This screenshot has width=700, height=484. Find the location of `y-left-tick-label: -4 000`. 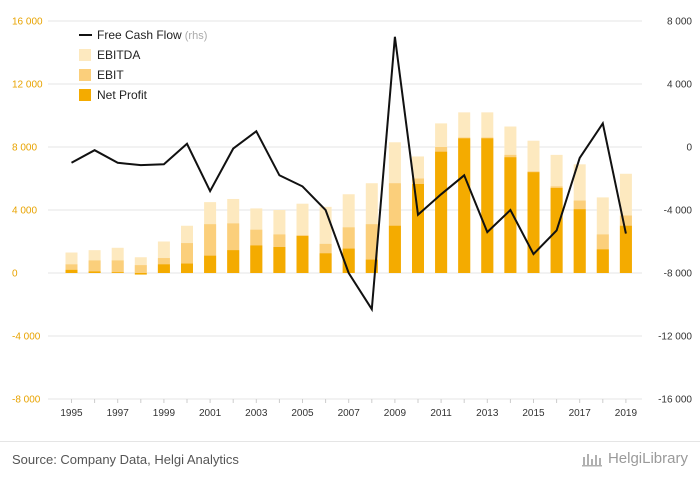

y-left-tick-label: -4 000 is located at coordinates (26, 337).